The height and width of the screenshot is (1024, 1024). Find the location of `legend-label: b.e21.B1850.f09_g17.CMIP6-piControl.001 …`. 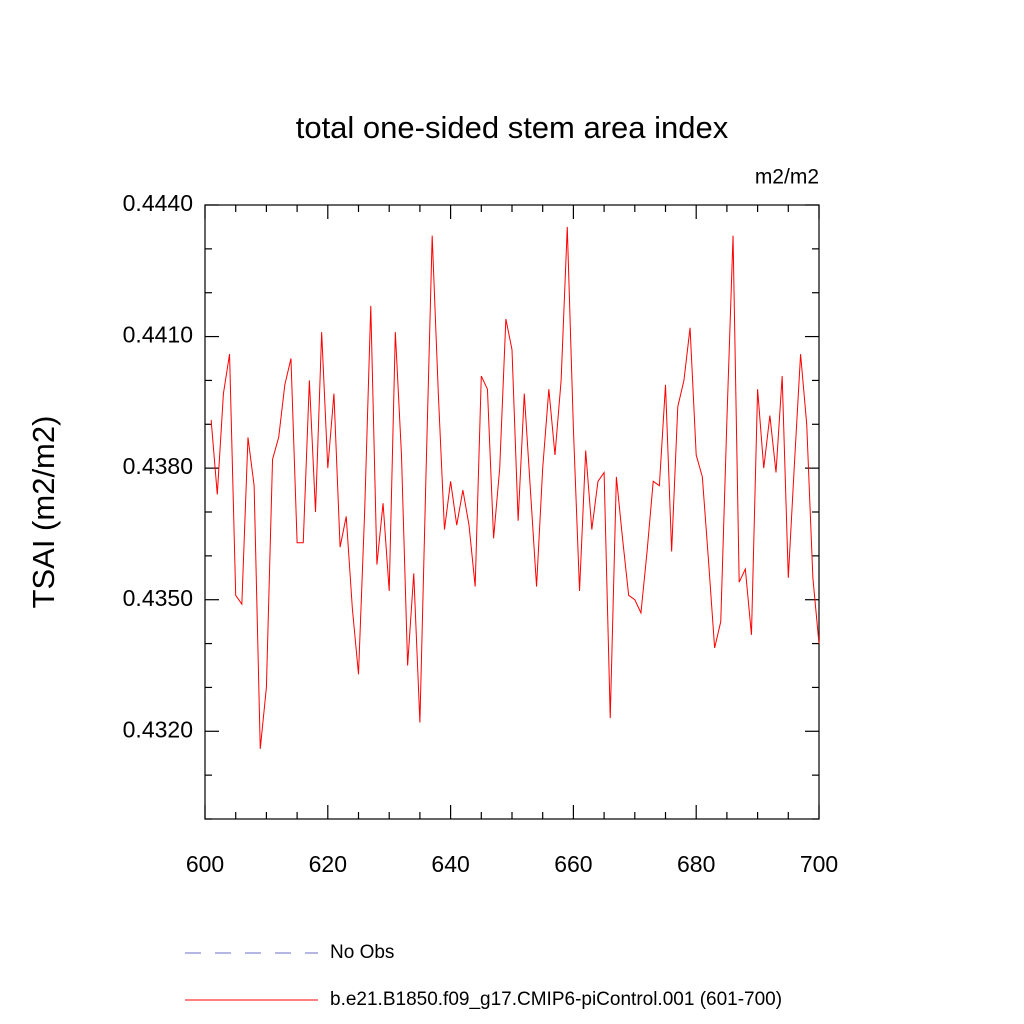

legend-label: b.e21.B1850.f09_g17.CMIP6-piControl.001 … is located at coordinates (556, 999).